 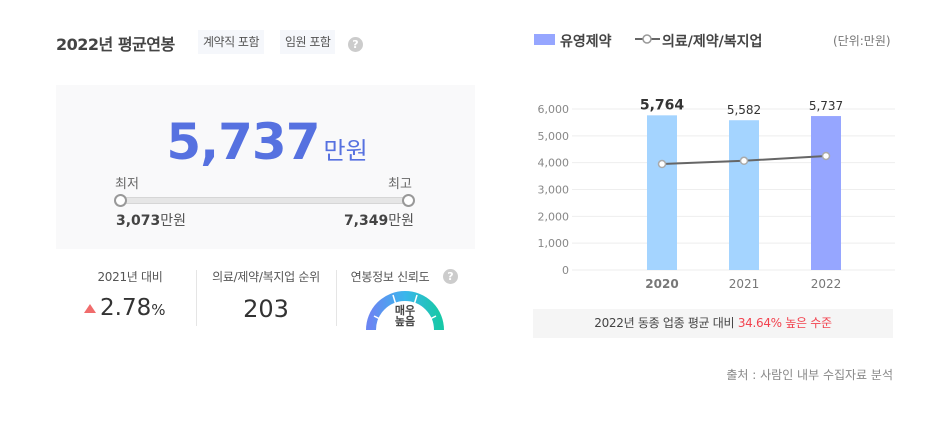 What do you see at coordinates (713, 323) in the screenshot?
I see `industry-comparison: 2022년 동종 업종 평균 대비 34.64% 높은 수준` at bounding box center [713, 323].